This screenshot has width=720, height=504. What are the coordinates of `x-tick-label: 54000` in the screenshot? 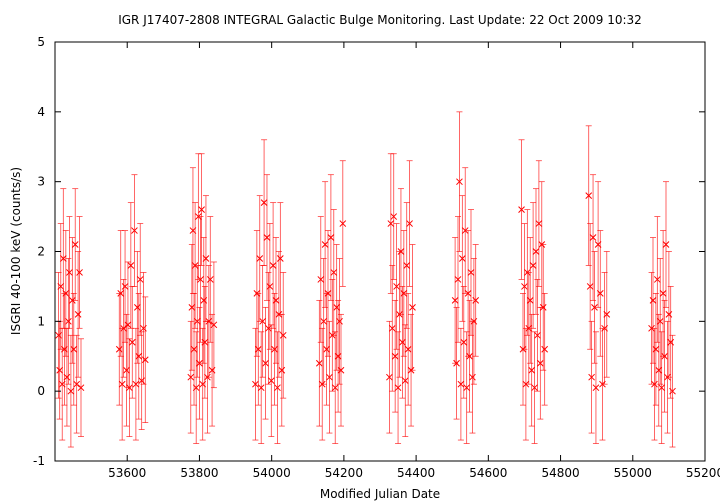 It's located at (272, 473).